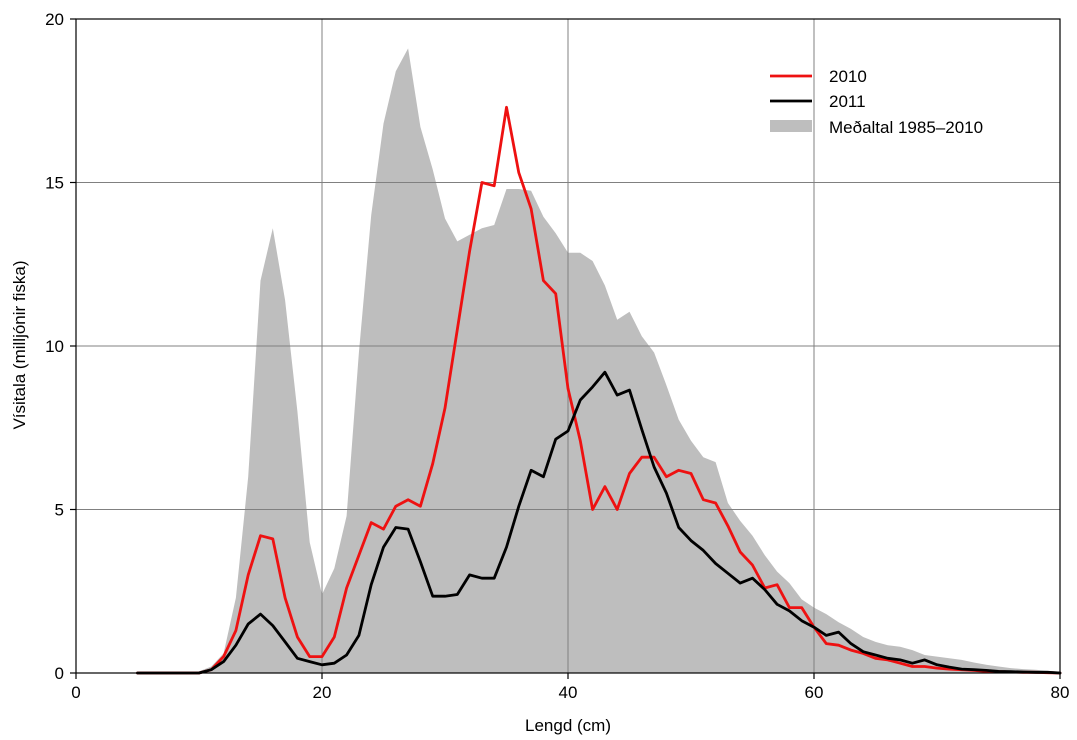  What do you see at coordinates (1060, 692) in the screenshot?
I see `x-tick-label-80: 80` at bounding box center [1060, 692].